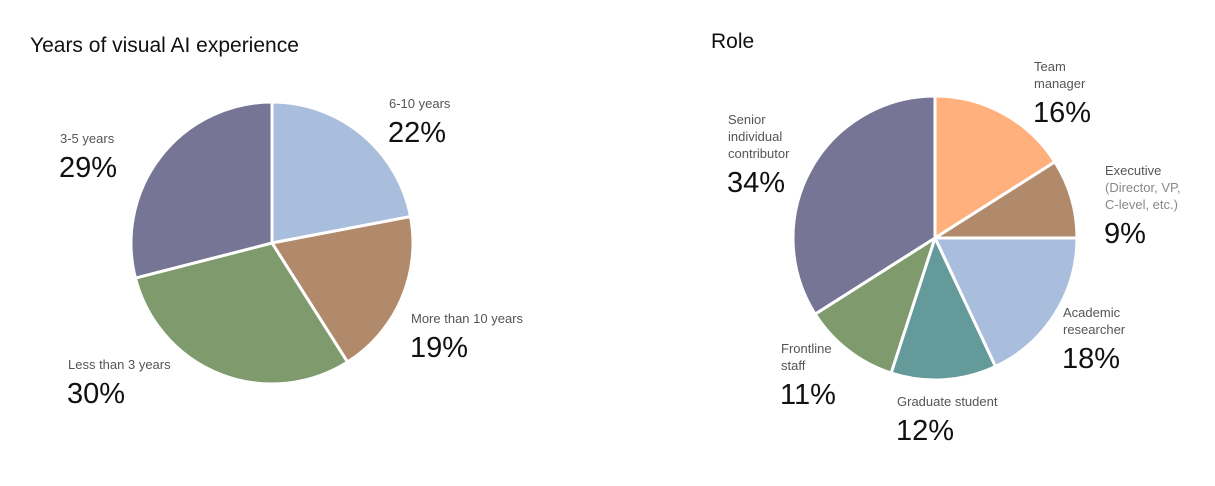 This screenshot has width=1215, height=486. Describe the element at coordinates (1091, 359) in the screenshot. I see `value-label: 18%` at that location.